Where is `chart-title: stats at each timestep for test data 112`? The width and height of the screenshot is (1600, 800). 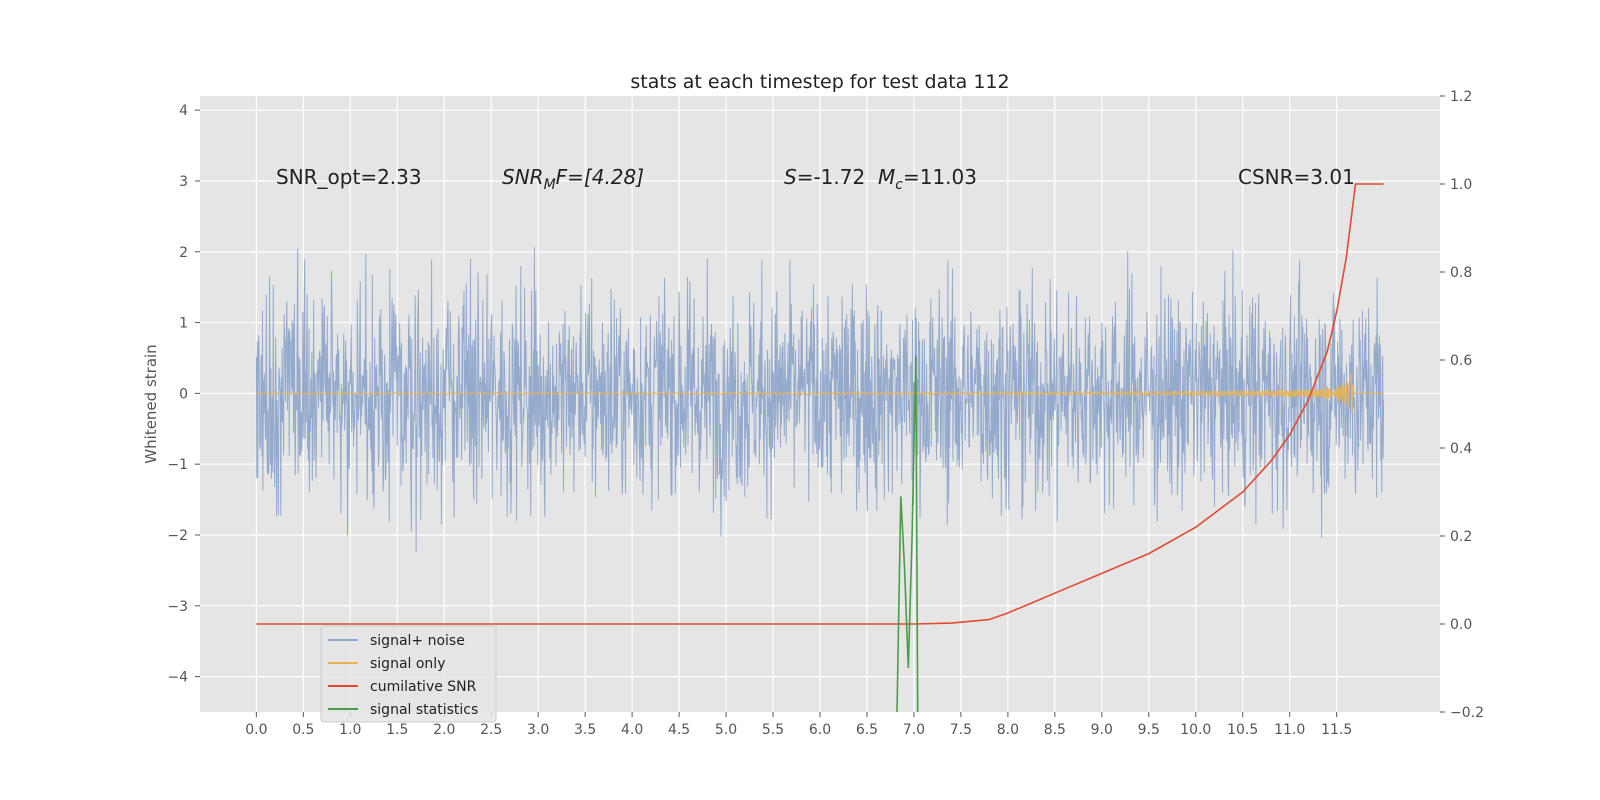
chart-title: stats at each timestep for test data 112 is located at coordinates (819, 82).